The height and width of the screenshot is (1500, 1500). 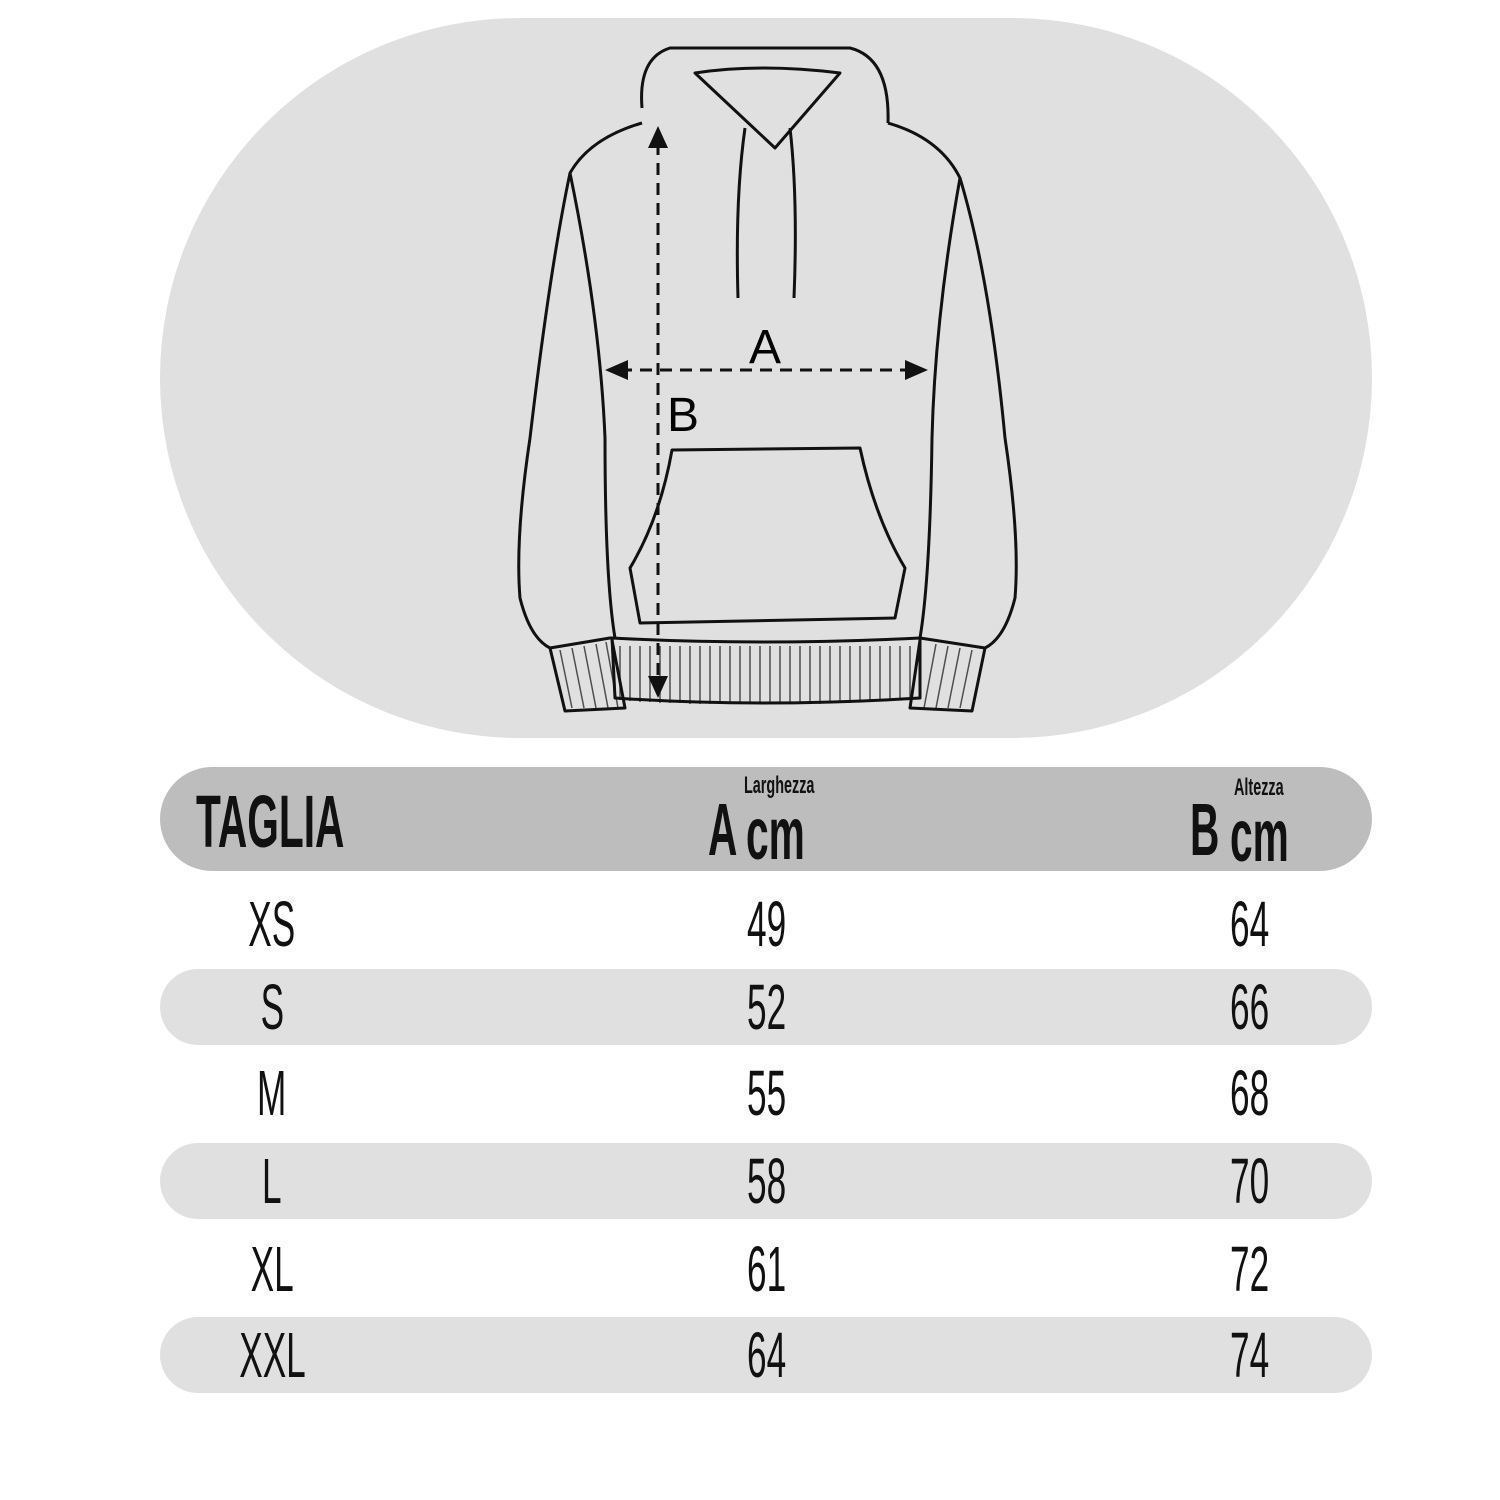 What do you see at coordinates (272, 1269) in the screenshot?
I see `size-cell: XL` at bounding box center [272, 1269].